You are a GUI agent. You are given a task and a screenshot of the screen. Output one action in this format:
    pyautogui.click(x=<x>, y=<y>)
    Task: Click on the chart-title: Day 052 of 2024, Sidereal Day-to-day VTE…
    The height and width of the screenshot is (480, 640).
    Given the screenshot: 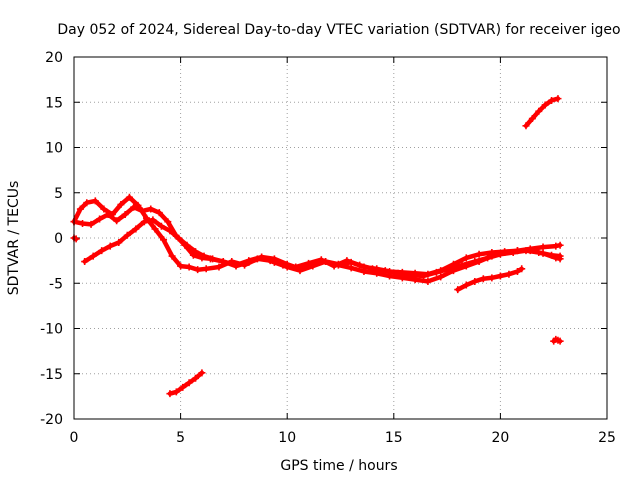 What is the action you would take?
    pyautogui.click(x=338, y=30)
    